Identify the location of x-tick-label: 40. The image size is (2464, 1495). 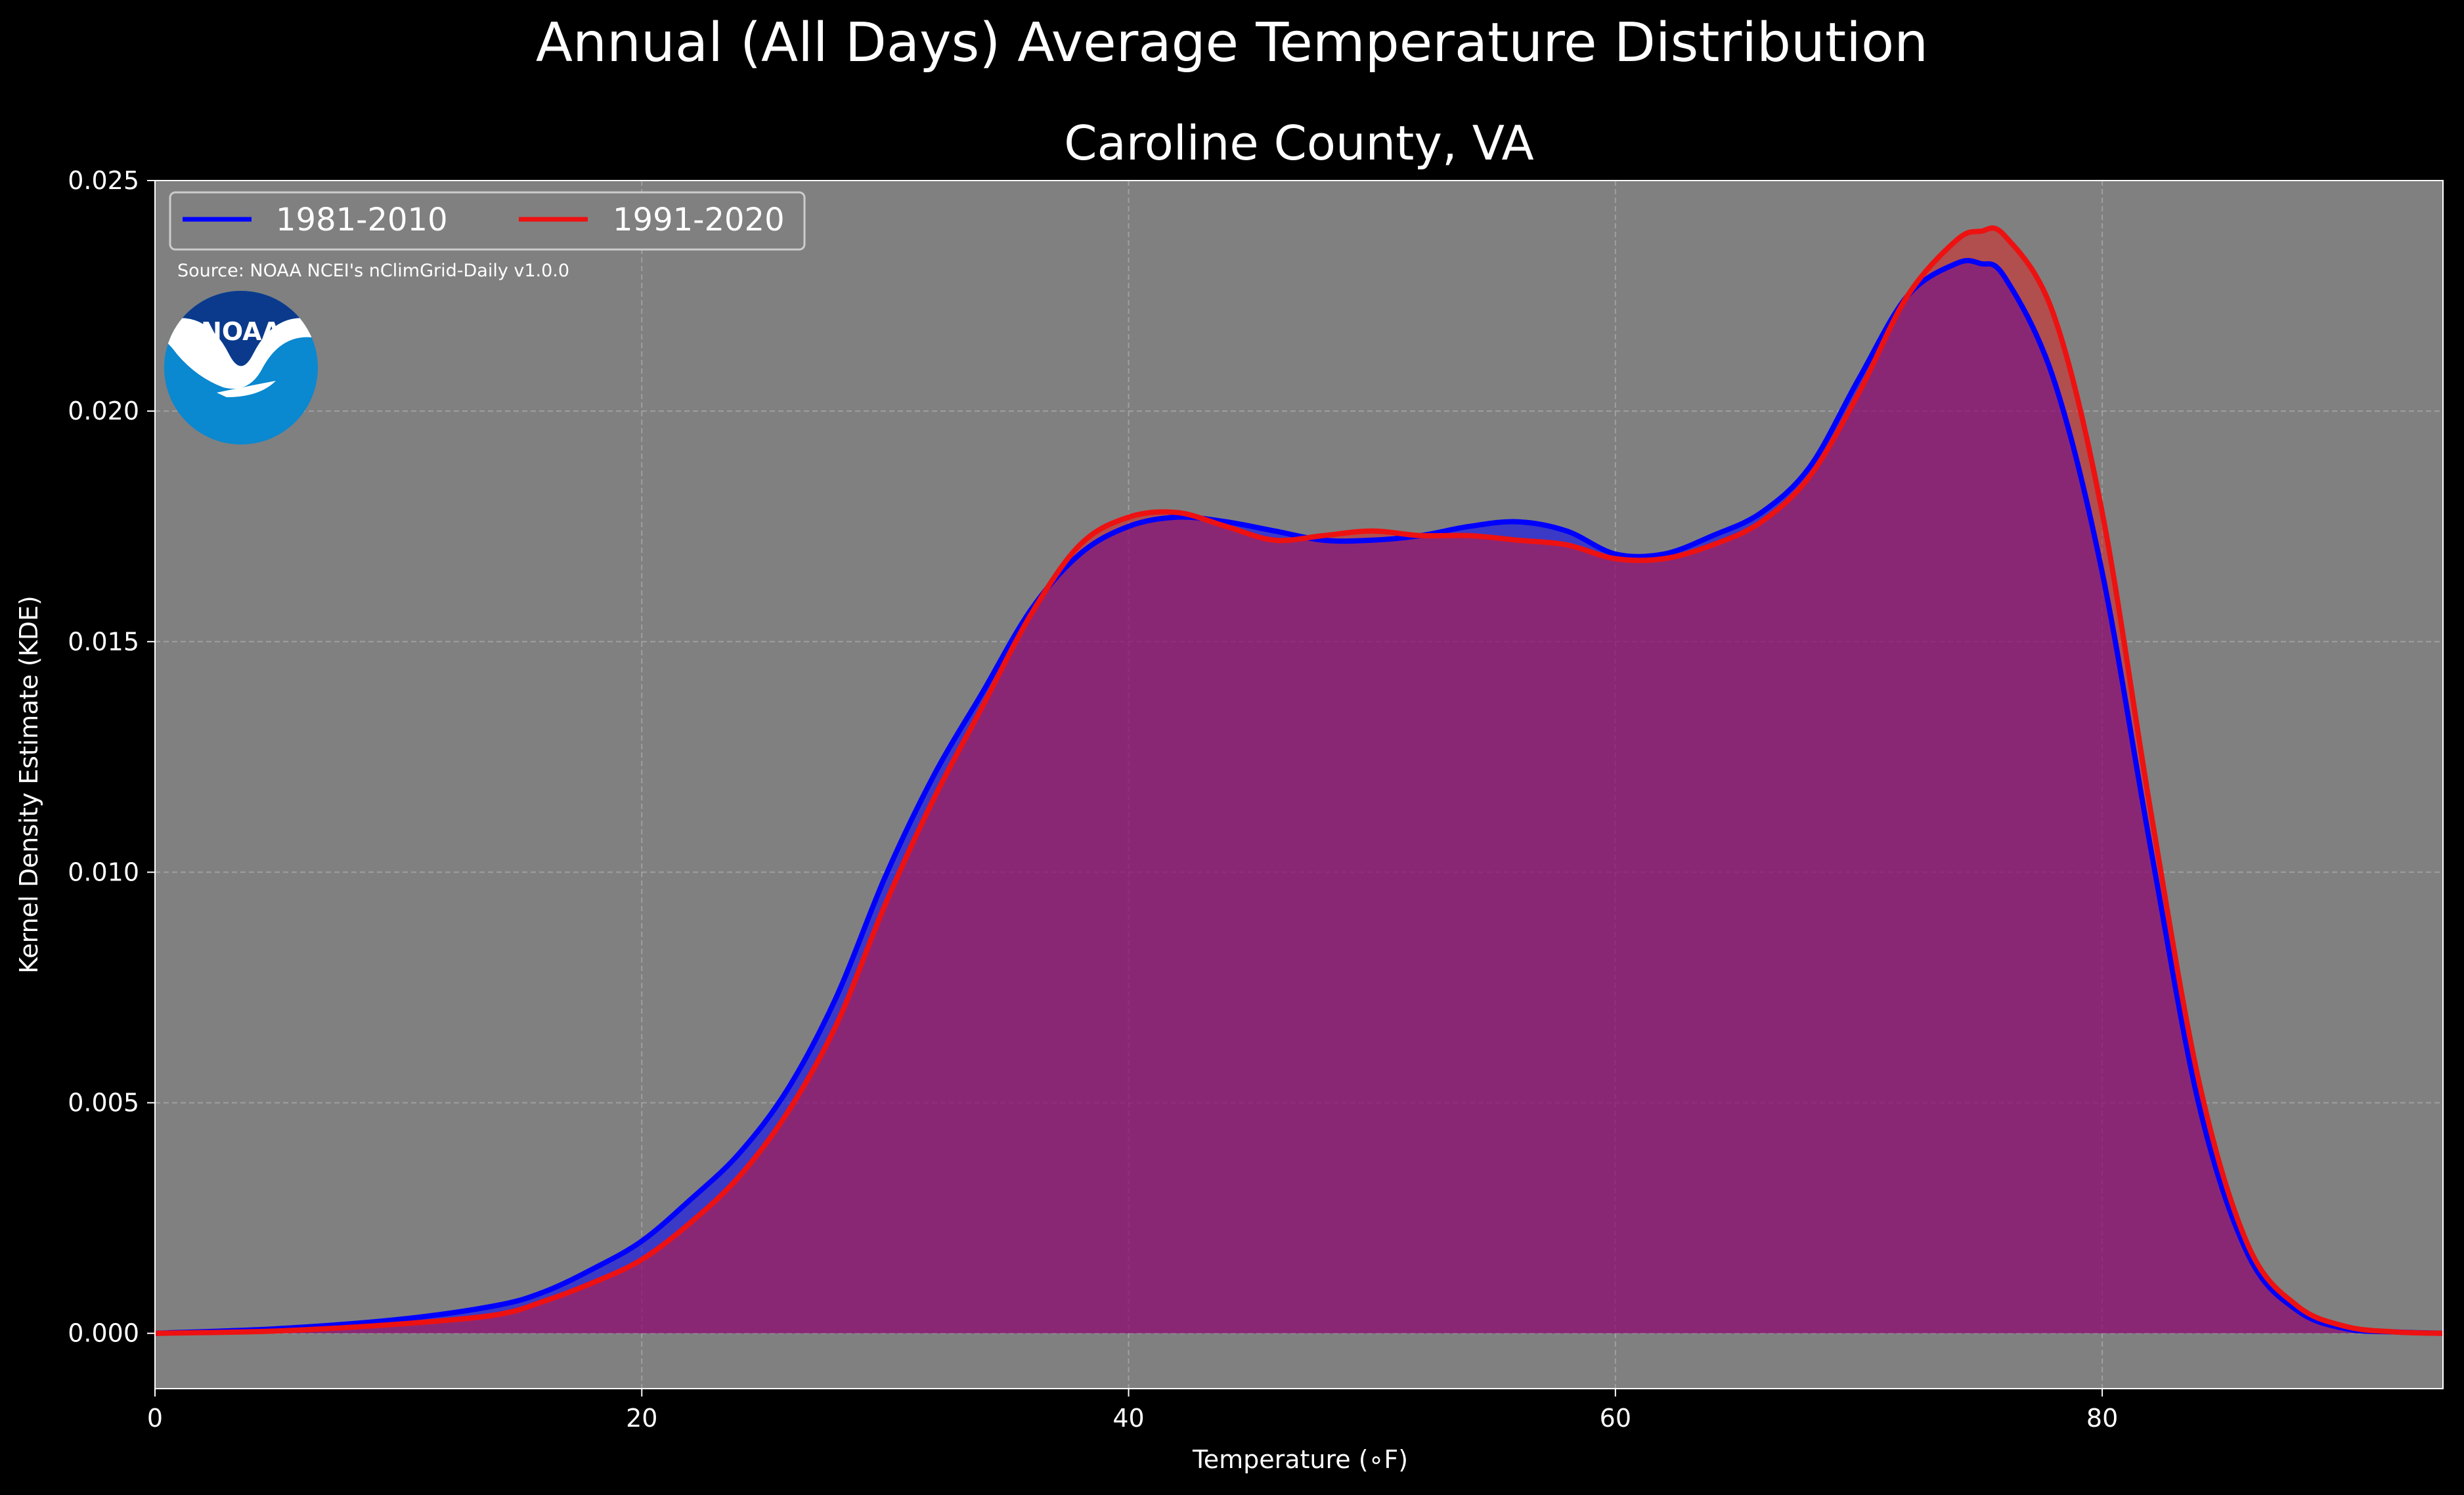
(1128, 1418).